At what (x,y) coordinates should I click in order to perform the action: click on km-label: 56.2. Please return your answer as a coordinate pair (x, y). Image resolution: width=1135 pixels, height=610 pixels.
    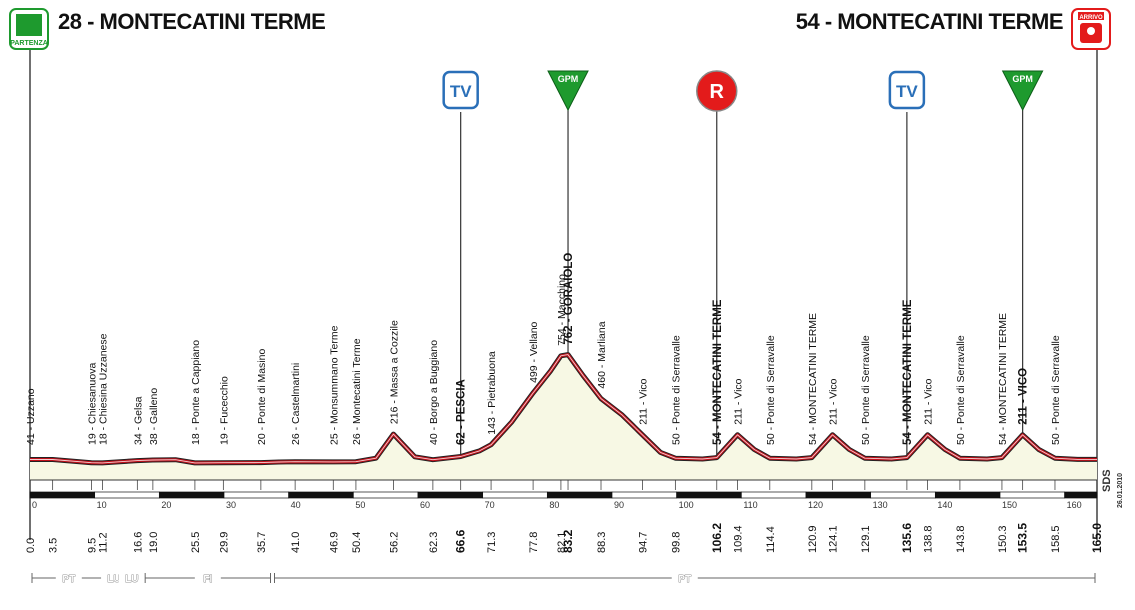
    Looking at the image, I should click on (394, 542).